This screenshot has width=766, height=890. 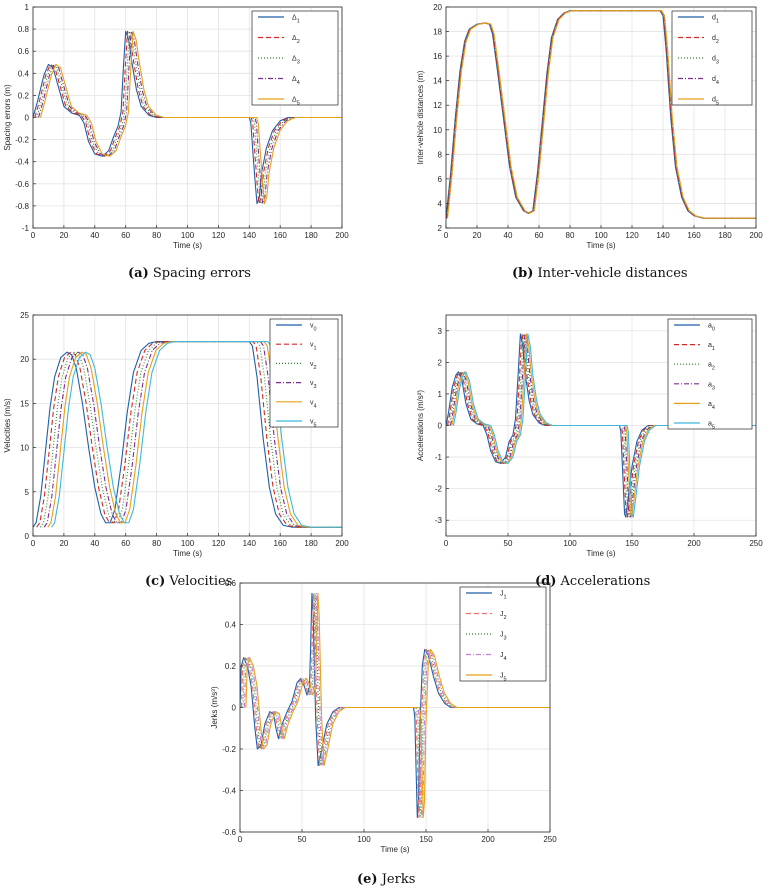 I want to click on series-group-b, so click(x=601, y=114).